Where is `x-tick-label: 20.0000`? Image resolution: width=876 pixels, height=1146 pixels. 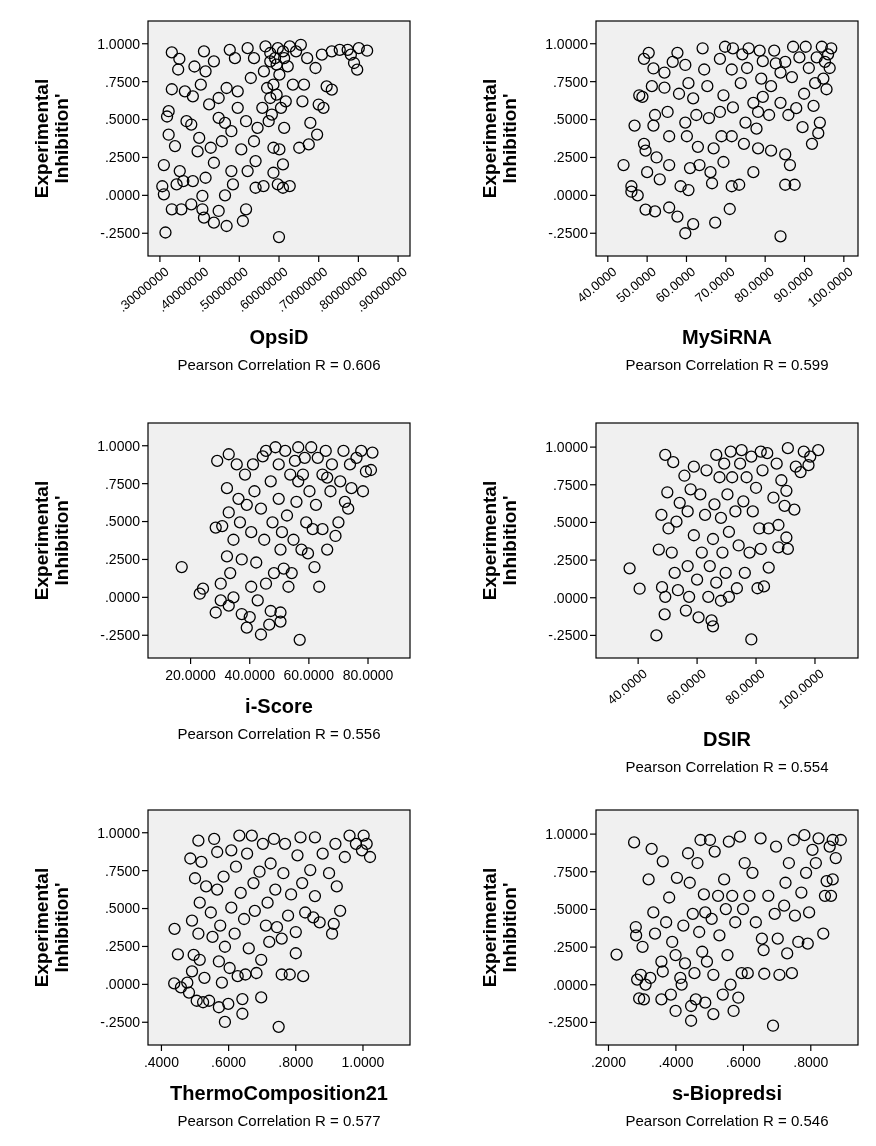
x-tick-label: 20.0000 is located at coordinates (191, 675).